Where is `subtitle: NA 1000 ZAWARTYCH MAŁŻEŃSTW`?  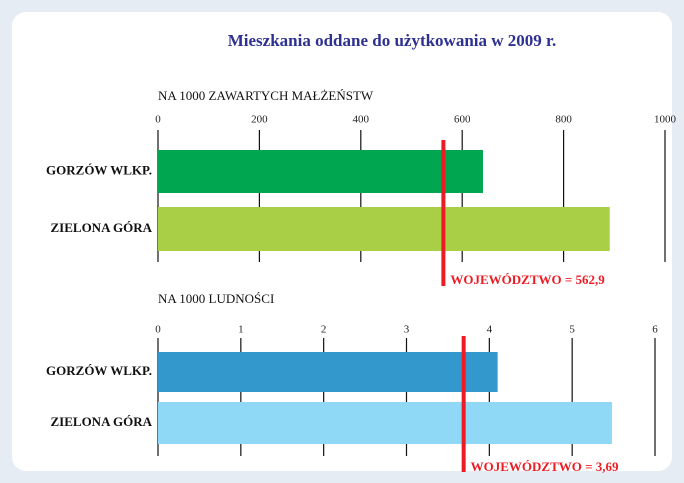 subtitle: NA 1000 ZAWARTYCH MAŁŻEŃSTW is located at coordinates (266, 95).